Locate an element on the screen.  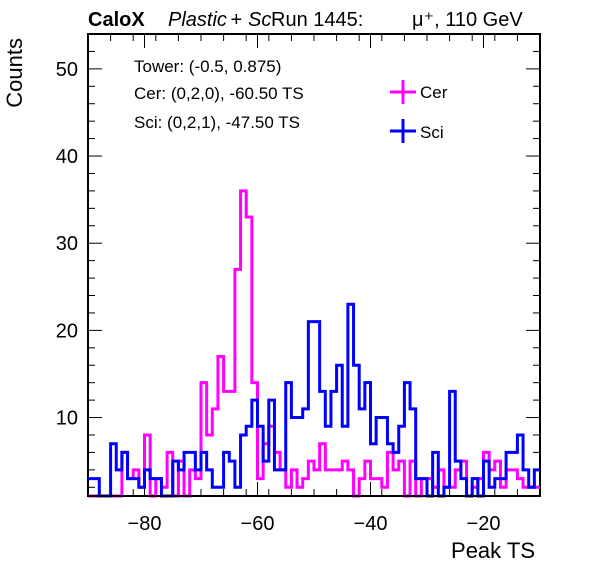
header-material-a: Plastic is located at coordinates (197, 20).